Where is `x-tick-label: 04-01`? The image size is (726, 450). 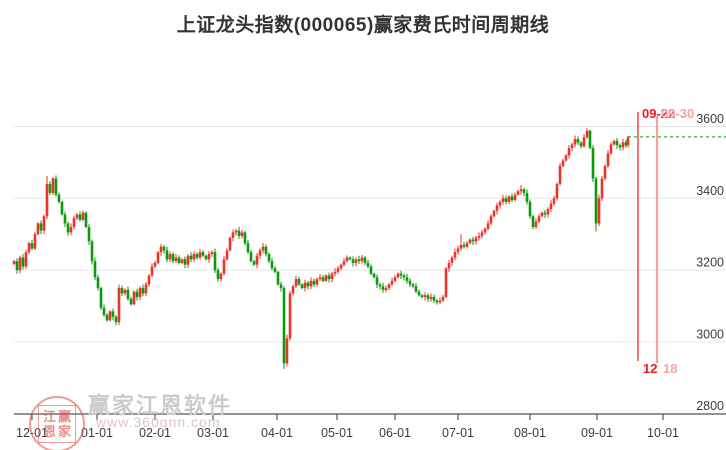
x-tick-label: 04-01 is located at coordinates (277, 433).